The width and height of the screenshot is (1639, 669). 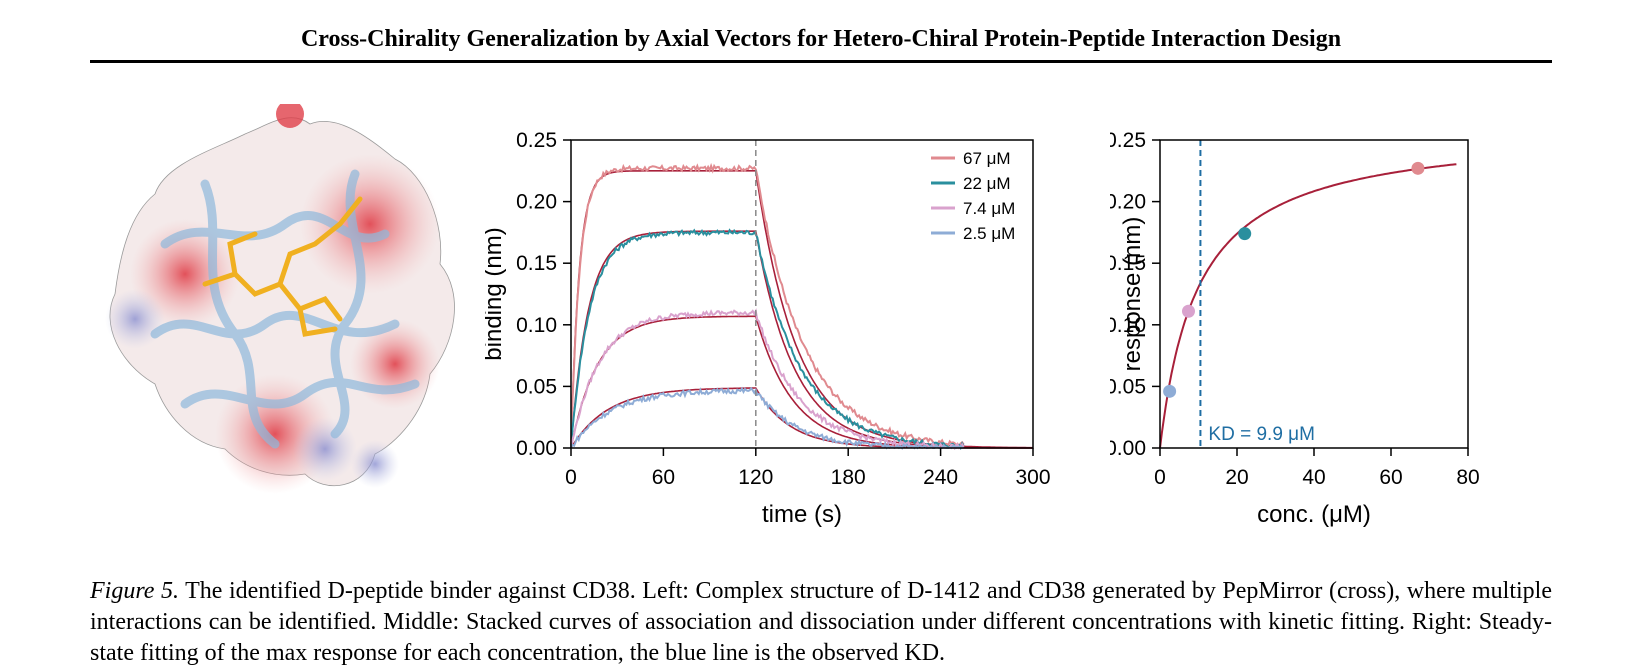 I want to click on x-tick-label: 20, so click(x=1236, y=477).